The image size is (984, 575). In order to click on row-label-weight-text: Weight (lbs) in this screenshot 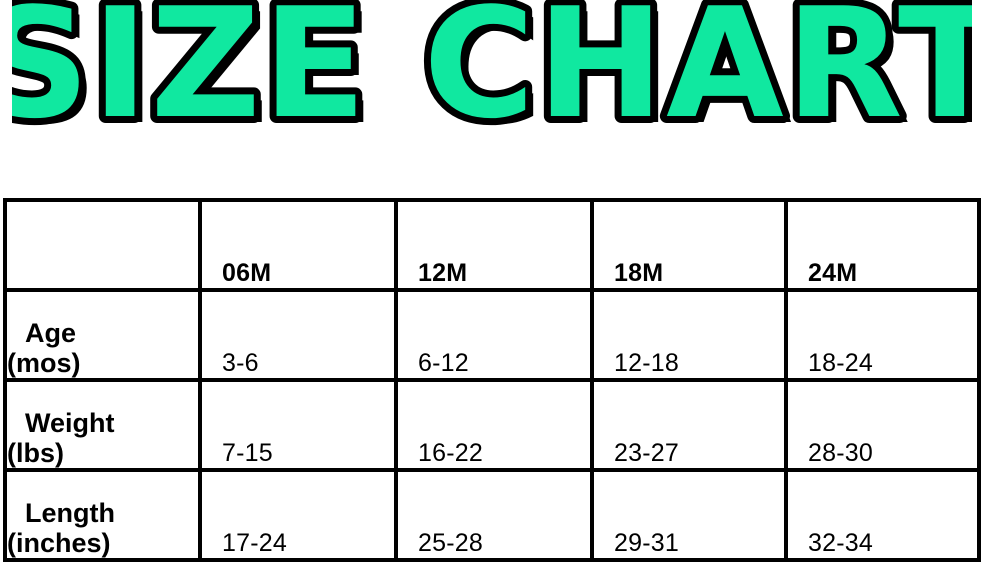, I will do `click(102, 438)`.